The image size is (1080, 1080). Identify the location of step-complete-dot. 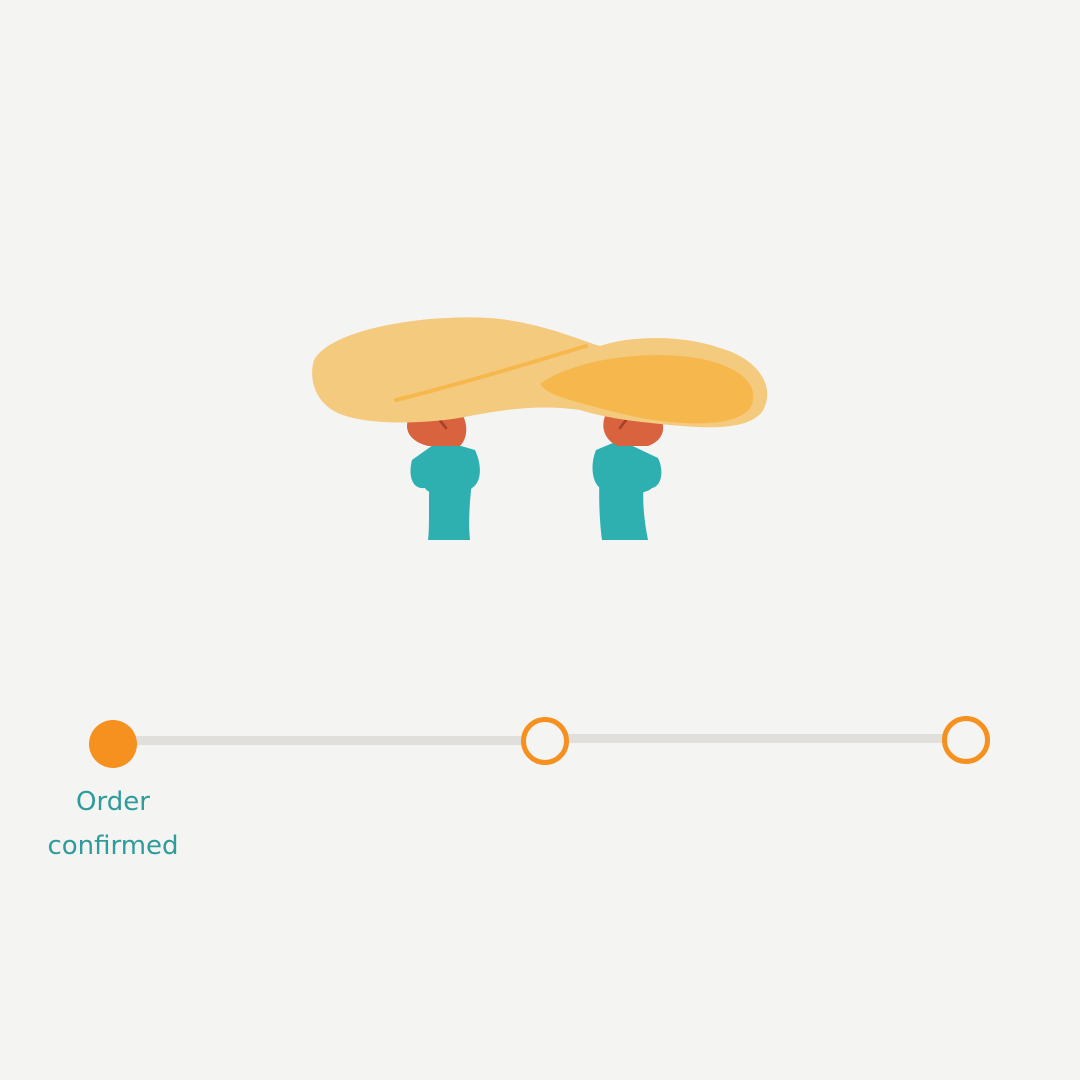
(113, 744).